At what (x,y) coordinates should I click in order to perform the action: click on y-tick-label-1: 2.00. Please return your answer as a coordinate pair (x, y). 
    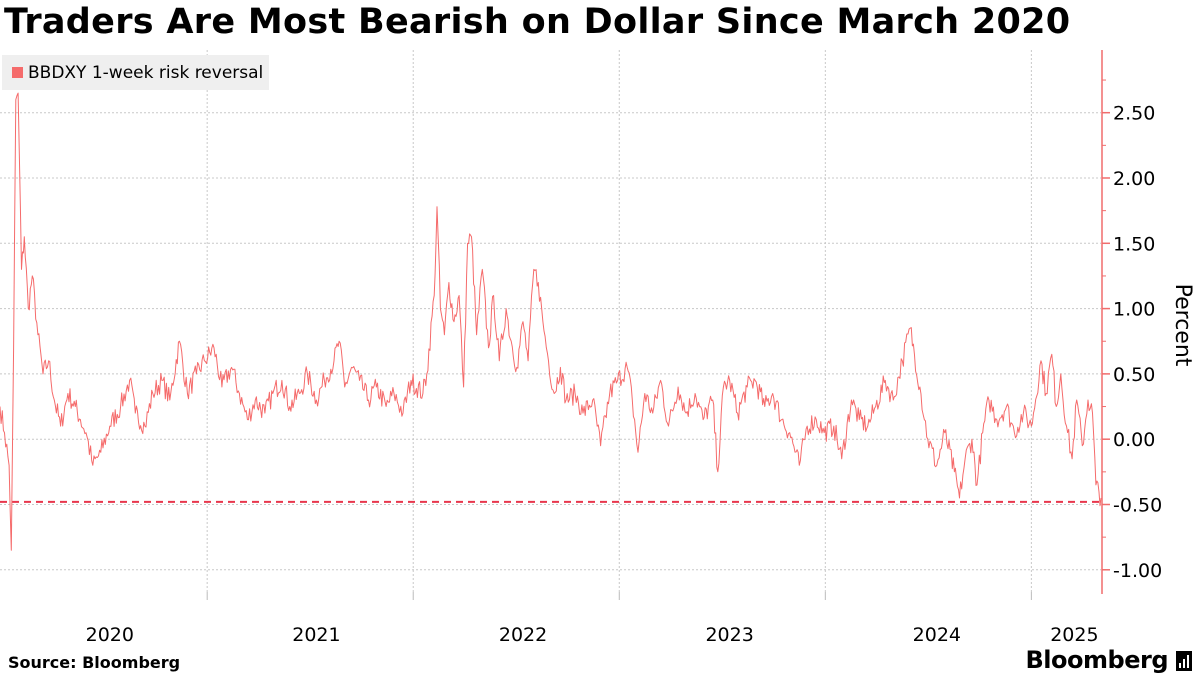
    Looking at the image, I should click on (1134, 179).